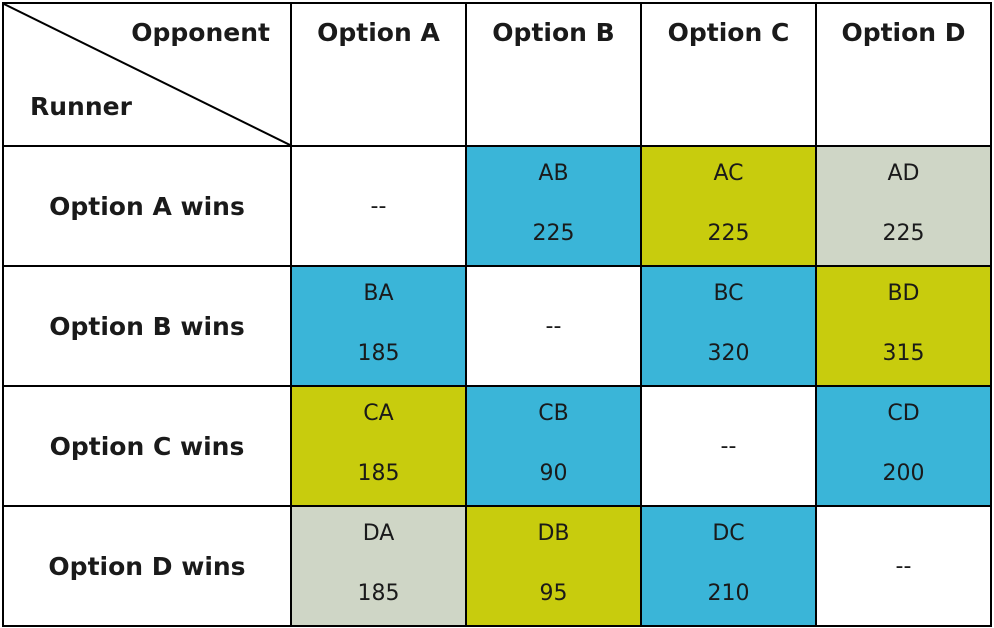 Image resolution: width=994 pixels, height=628 pixels. I want to click on cell-value: 95, so click(553, 593).